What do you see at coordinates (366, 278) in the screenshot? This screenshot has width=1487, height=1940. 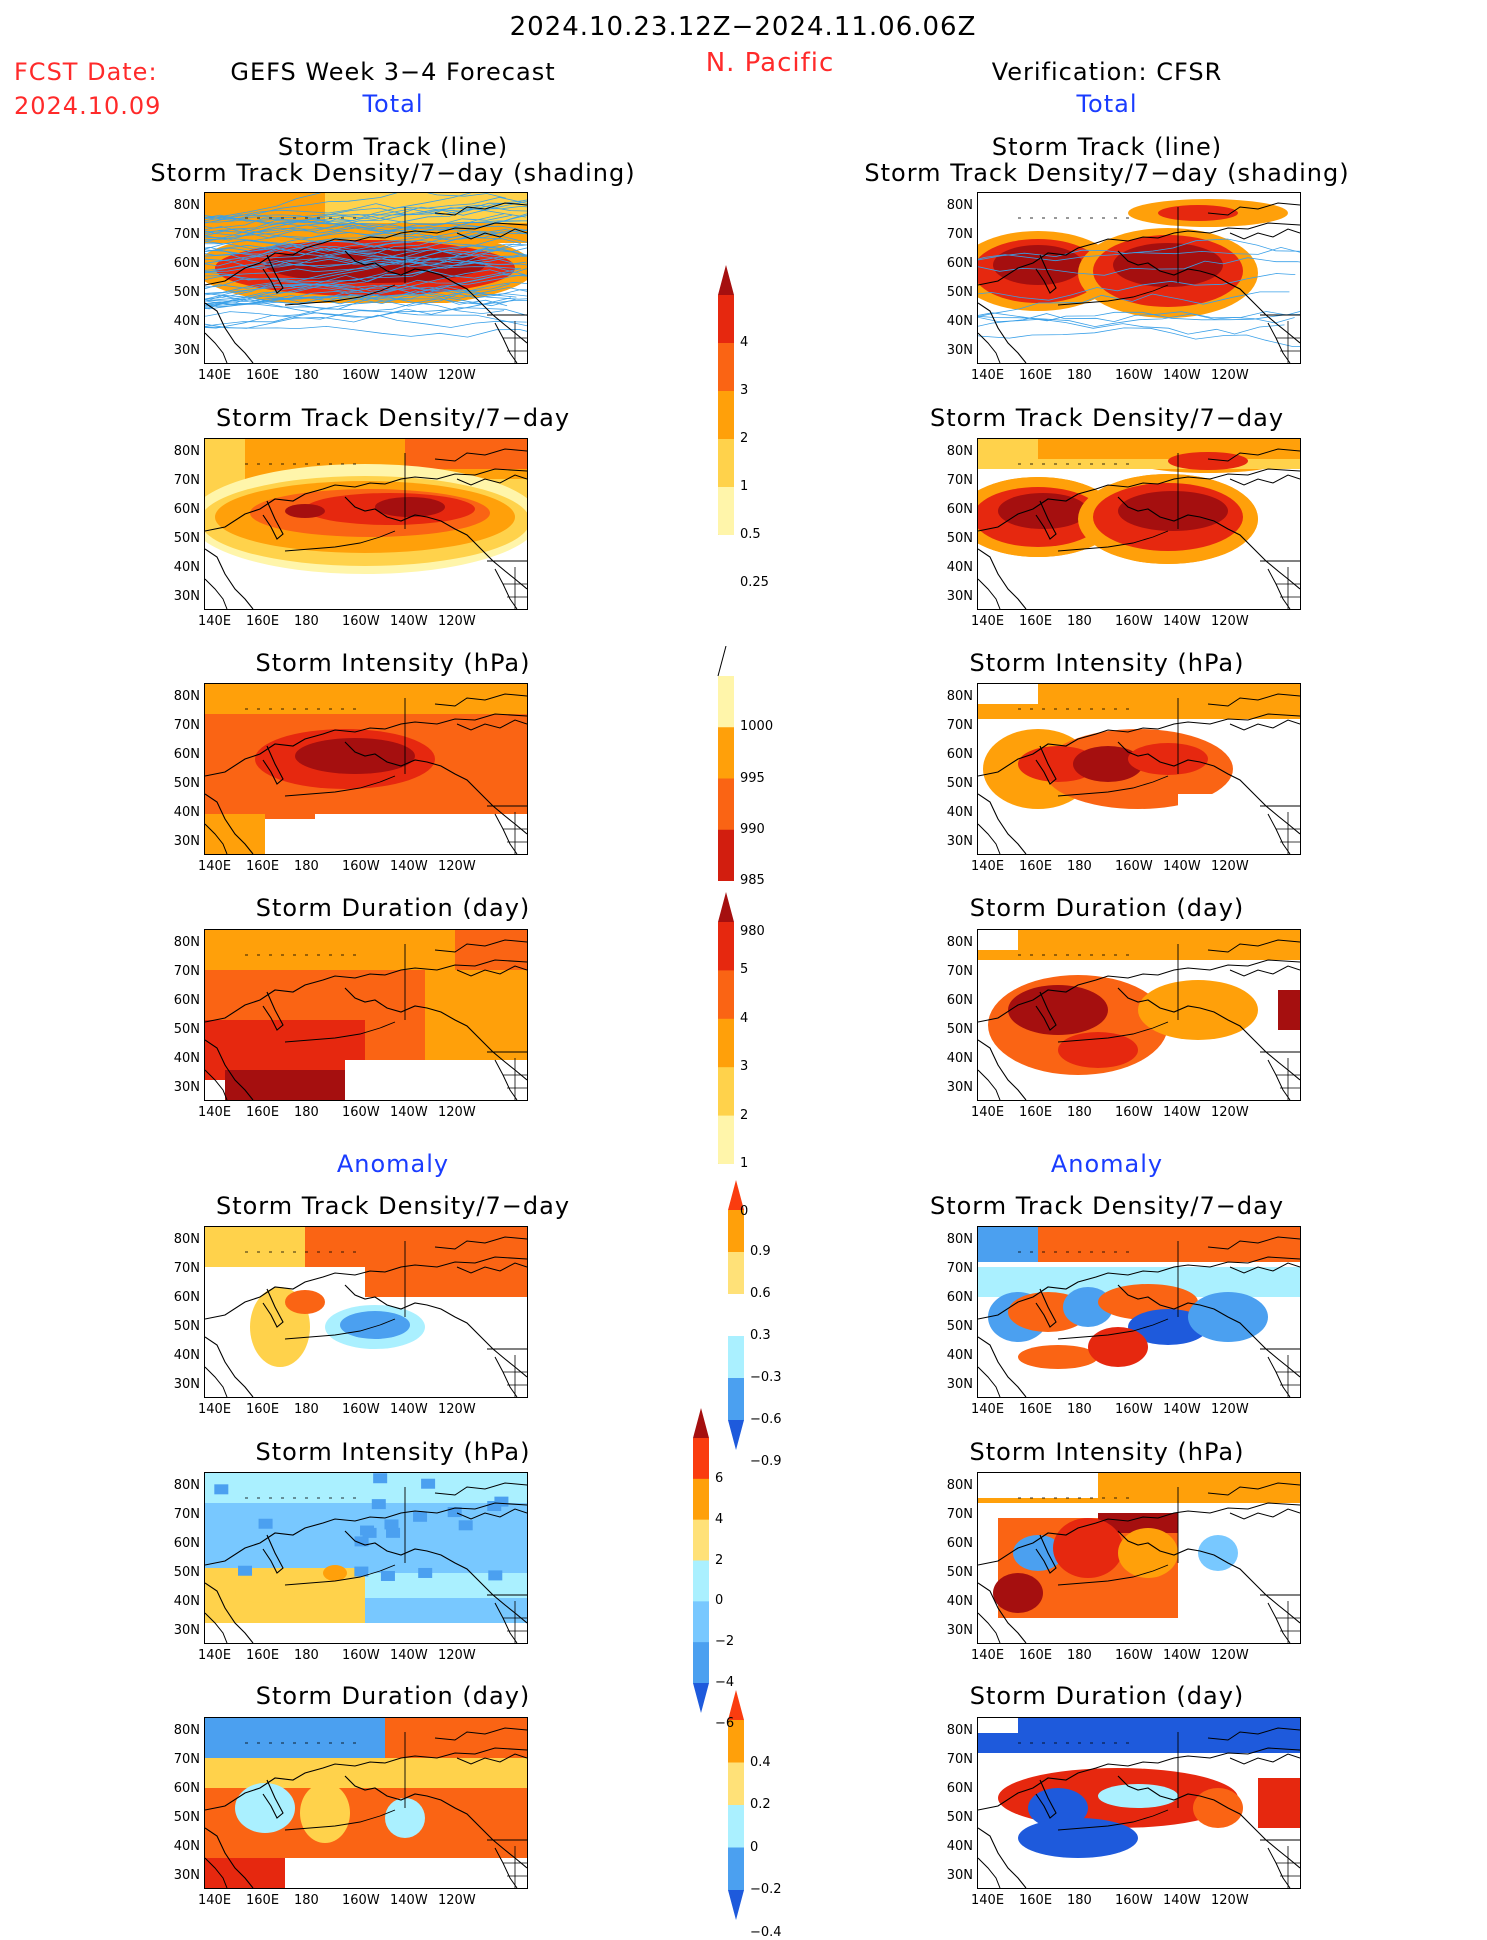 I see `map-track-line-forecast` at bounding box center [366, 278].